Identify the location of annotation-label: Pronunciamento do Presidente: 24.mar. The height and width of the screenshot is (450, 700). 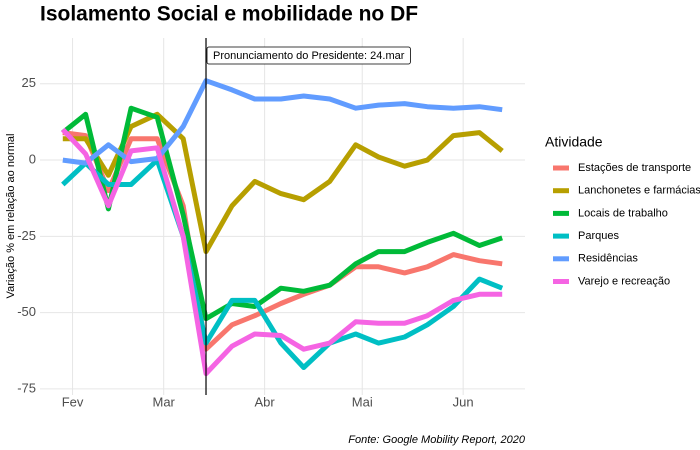
(309, 56).